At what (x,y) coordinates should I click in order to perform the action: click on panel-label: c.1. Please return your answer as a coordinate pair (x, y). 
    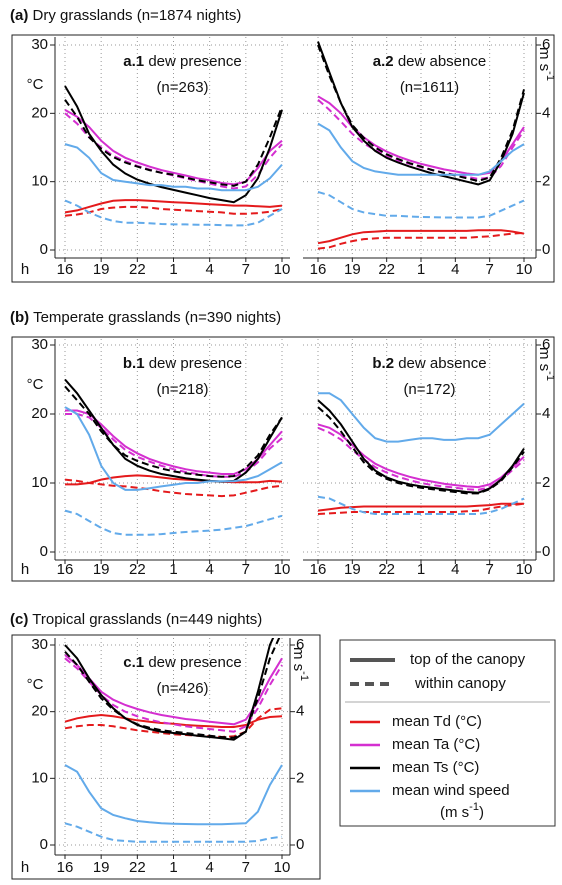
    Looking at the image, I should click on (133, 662).